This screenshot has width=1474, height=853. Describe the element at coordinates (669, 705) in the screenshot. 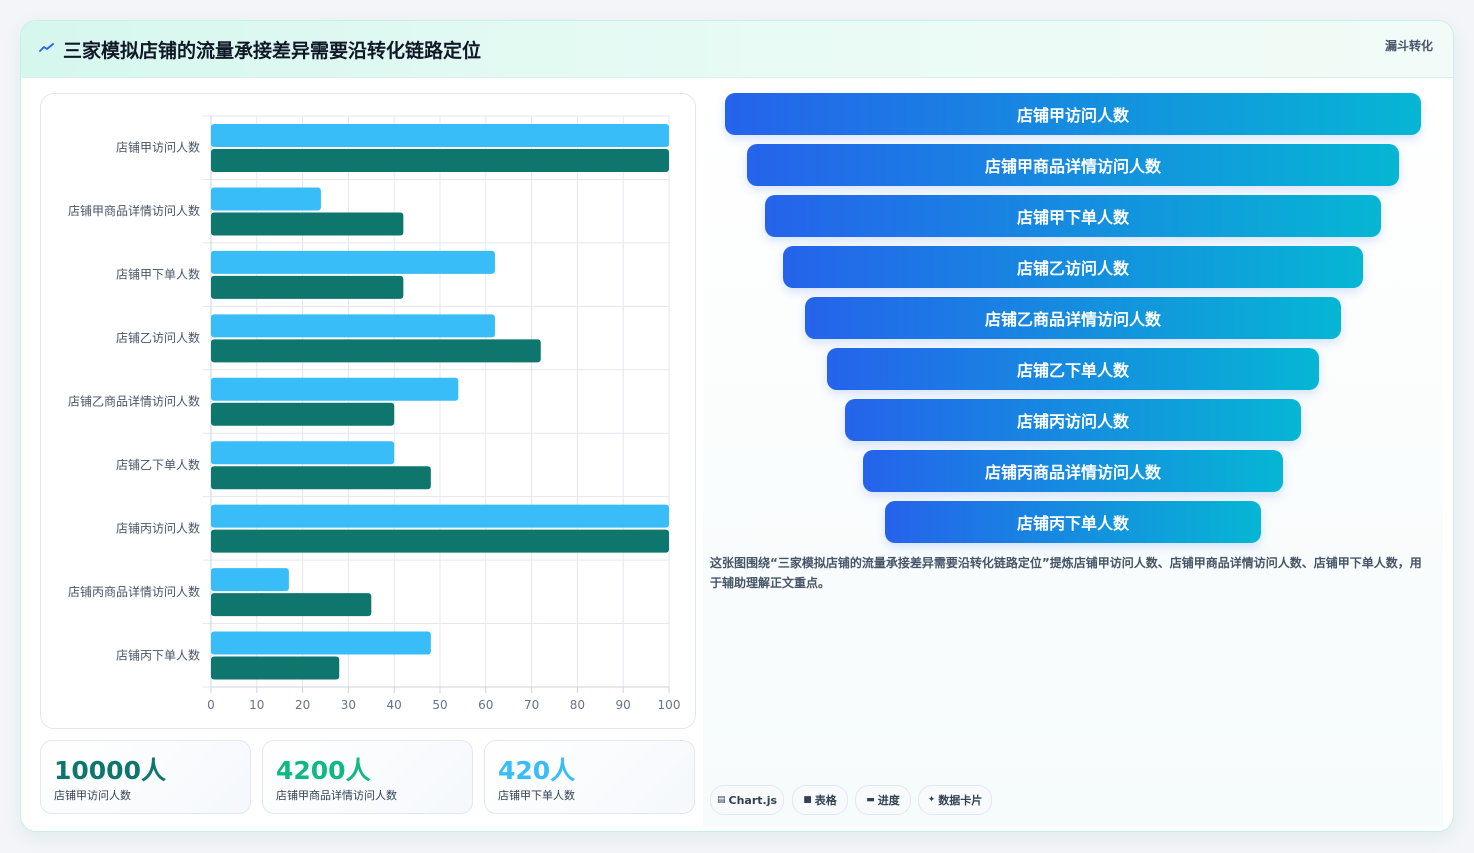

I see `x-tick-label: 100` at that location.